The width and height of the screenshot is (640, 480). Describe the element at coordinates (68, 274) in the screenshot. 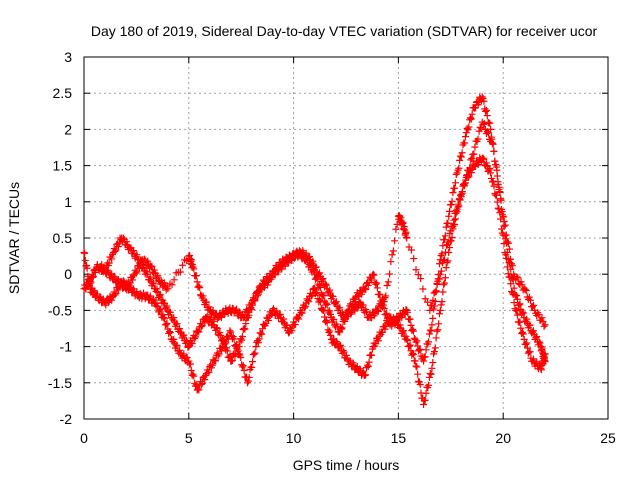

I see `y-tick-label: 0` at that location.